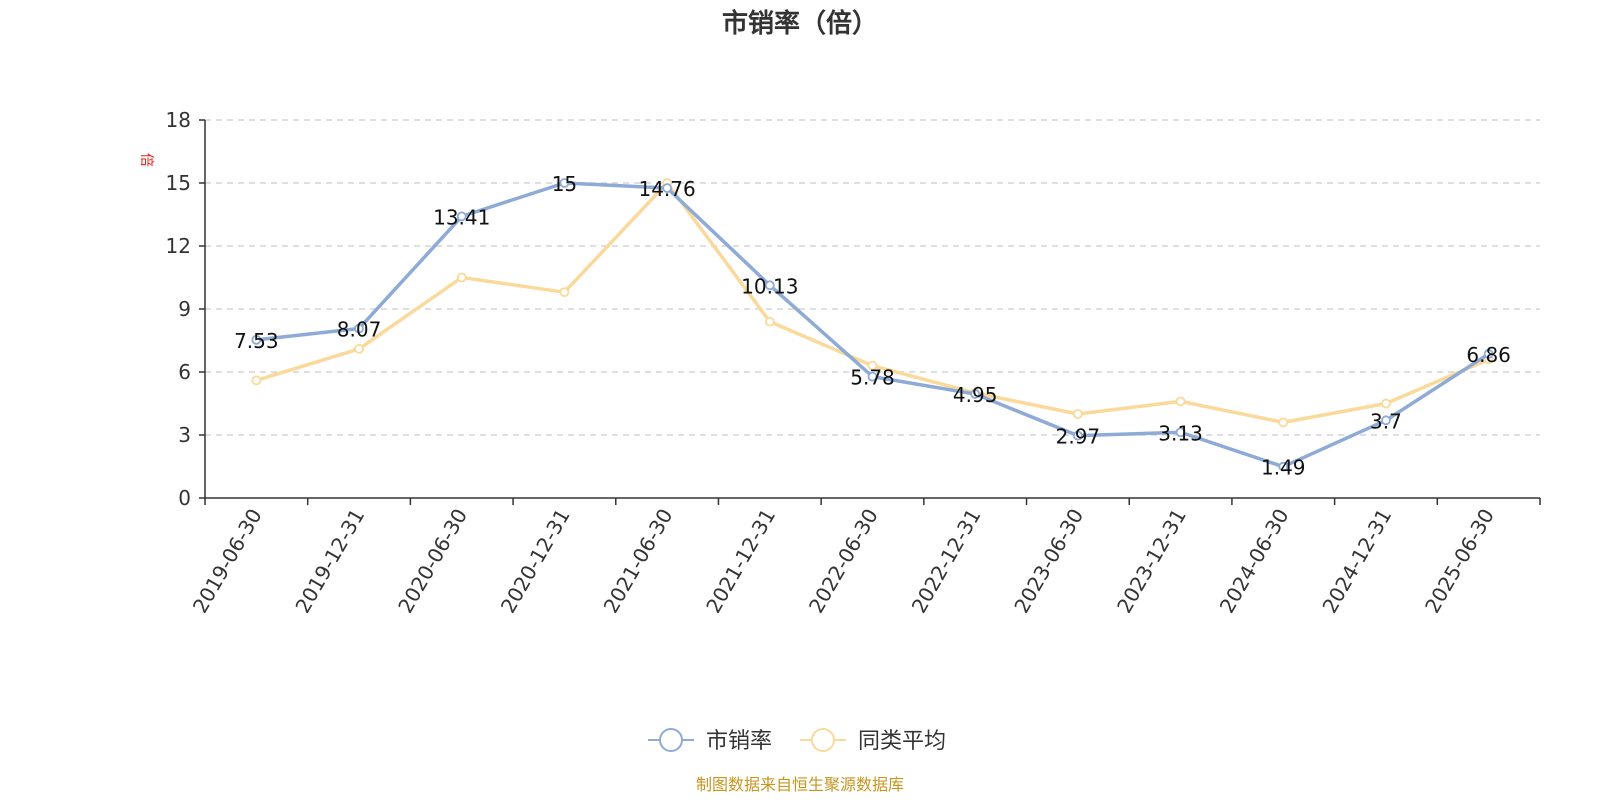 The width and height of the screenshot is (1600, 800). I want to click on data-label: 4.95, so click(975, 395).